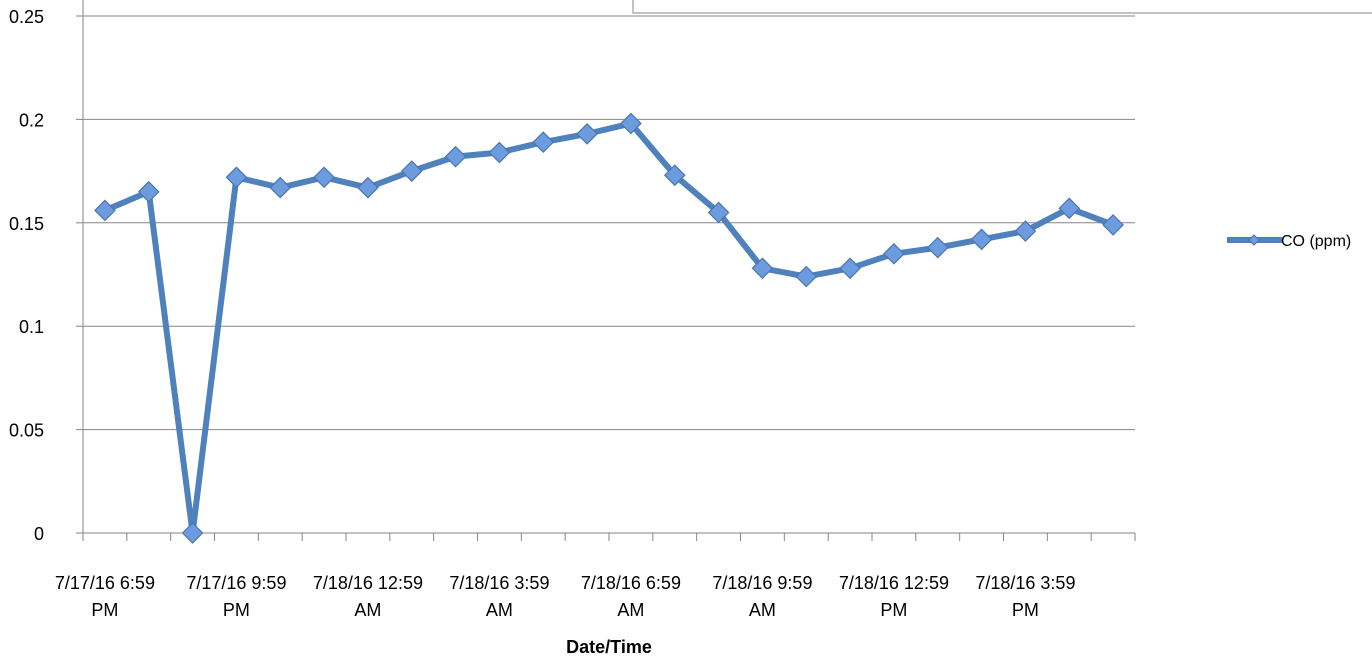  What do you see at coordinates (1002, 7) in the screenshot?
I see `title-box-border` at bounding box center [1002, 7].